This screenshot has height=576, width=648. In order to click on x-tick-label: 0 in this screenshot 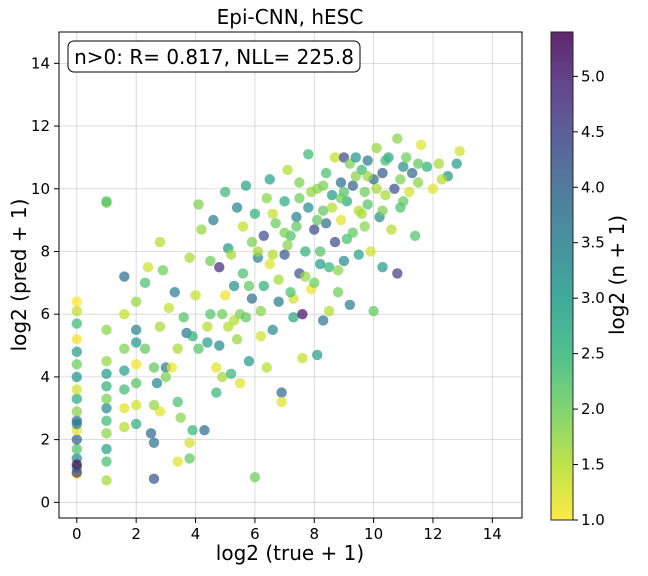, I will do `click(77, 534)`.